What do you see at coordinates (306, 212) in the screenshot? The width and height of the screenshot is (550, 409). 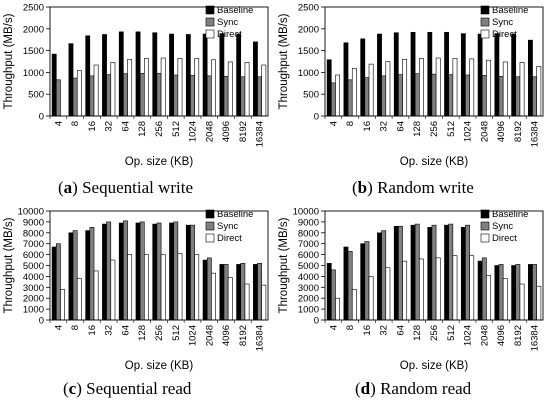 I see `y-tick-label: 10000` at bounding box center [306, 212].